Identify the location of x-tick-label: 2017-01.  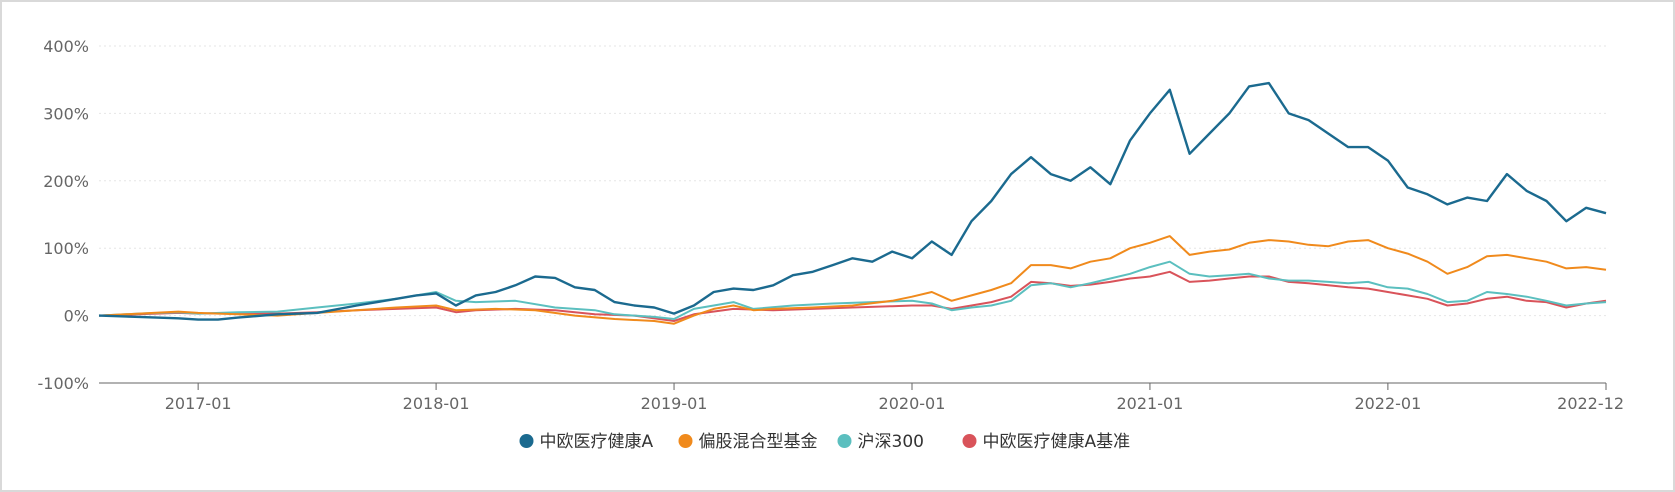
(198, 403).